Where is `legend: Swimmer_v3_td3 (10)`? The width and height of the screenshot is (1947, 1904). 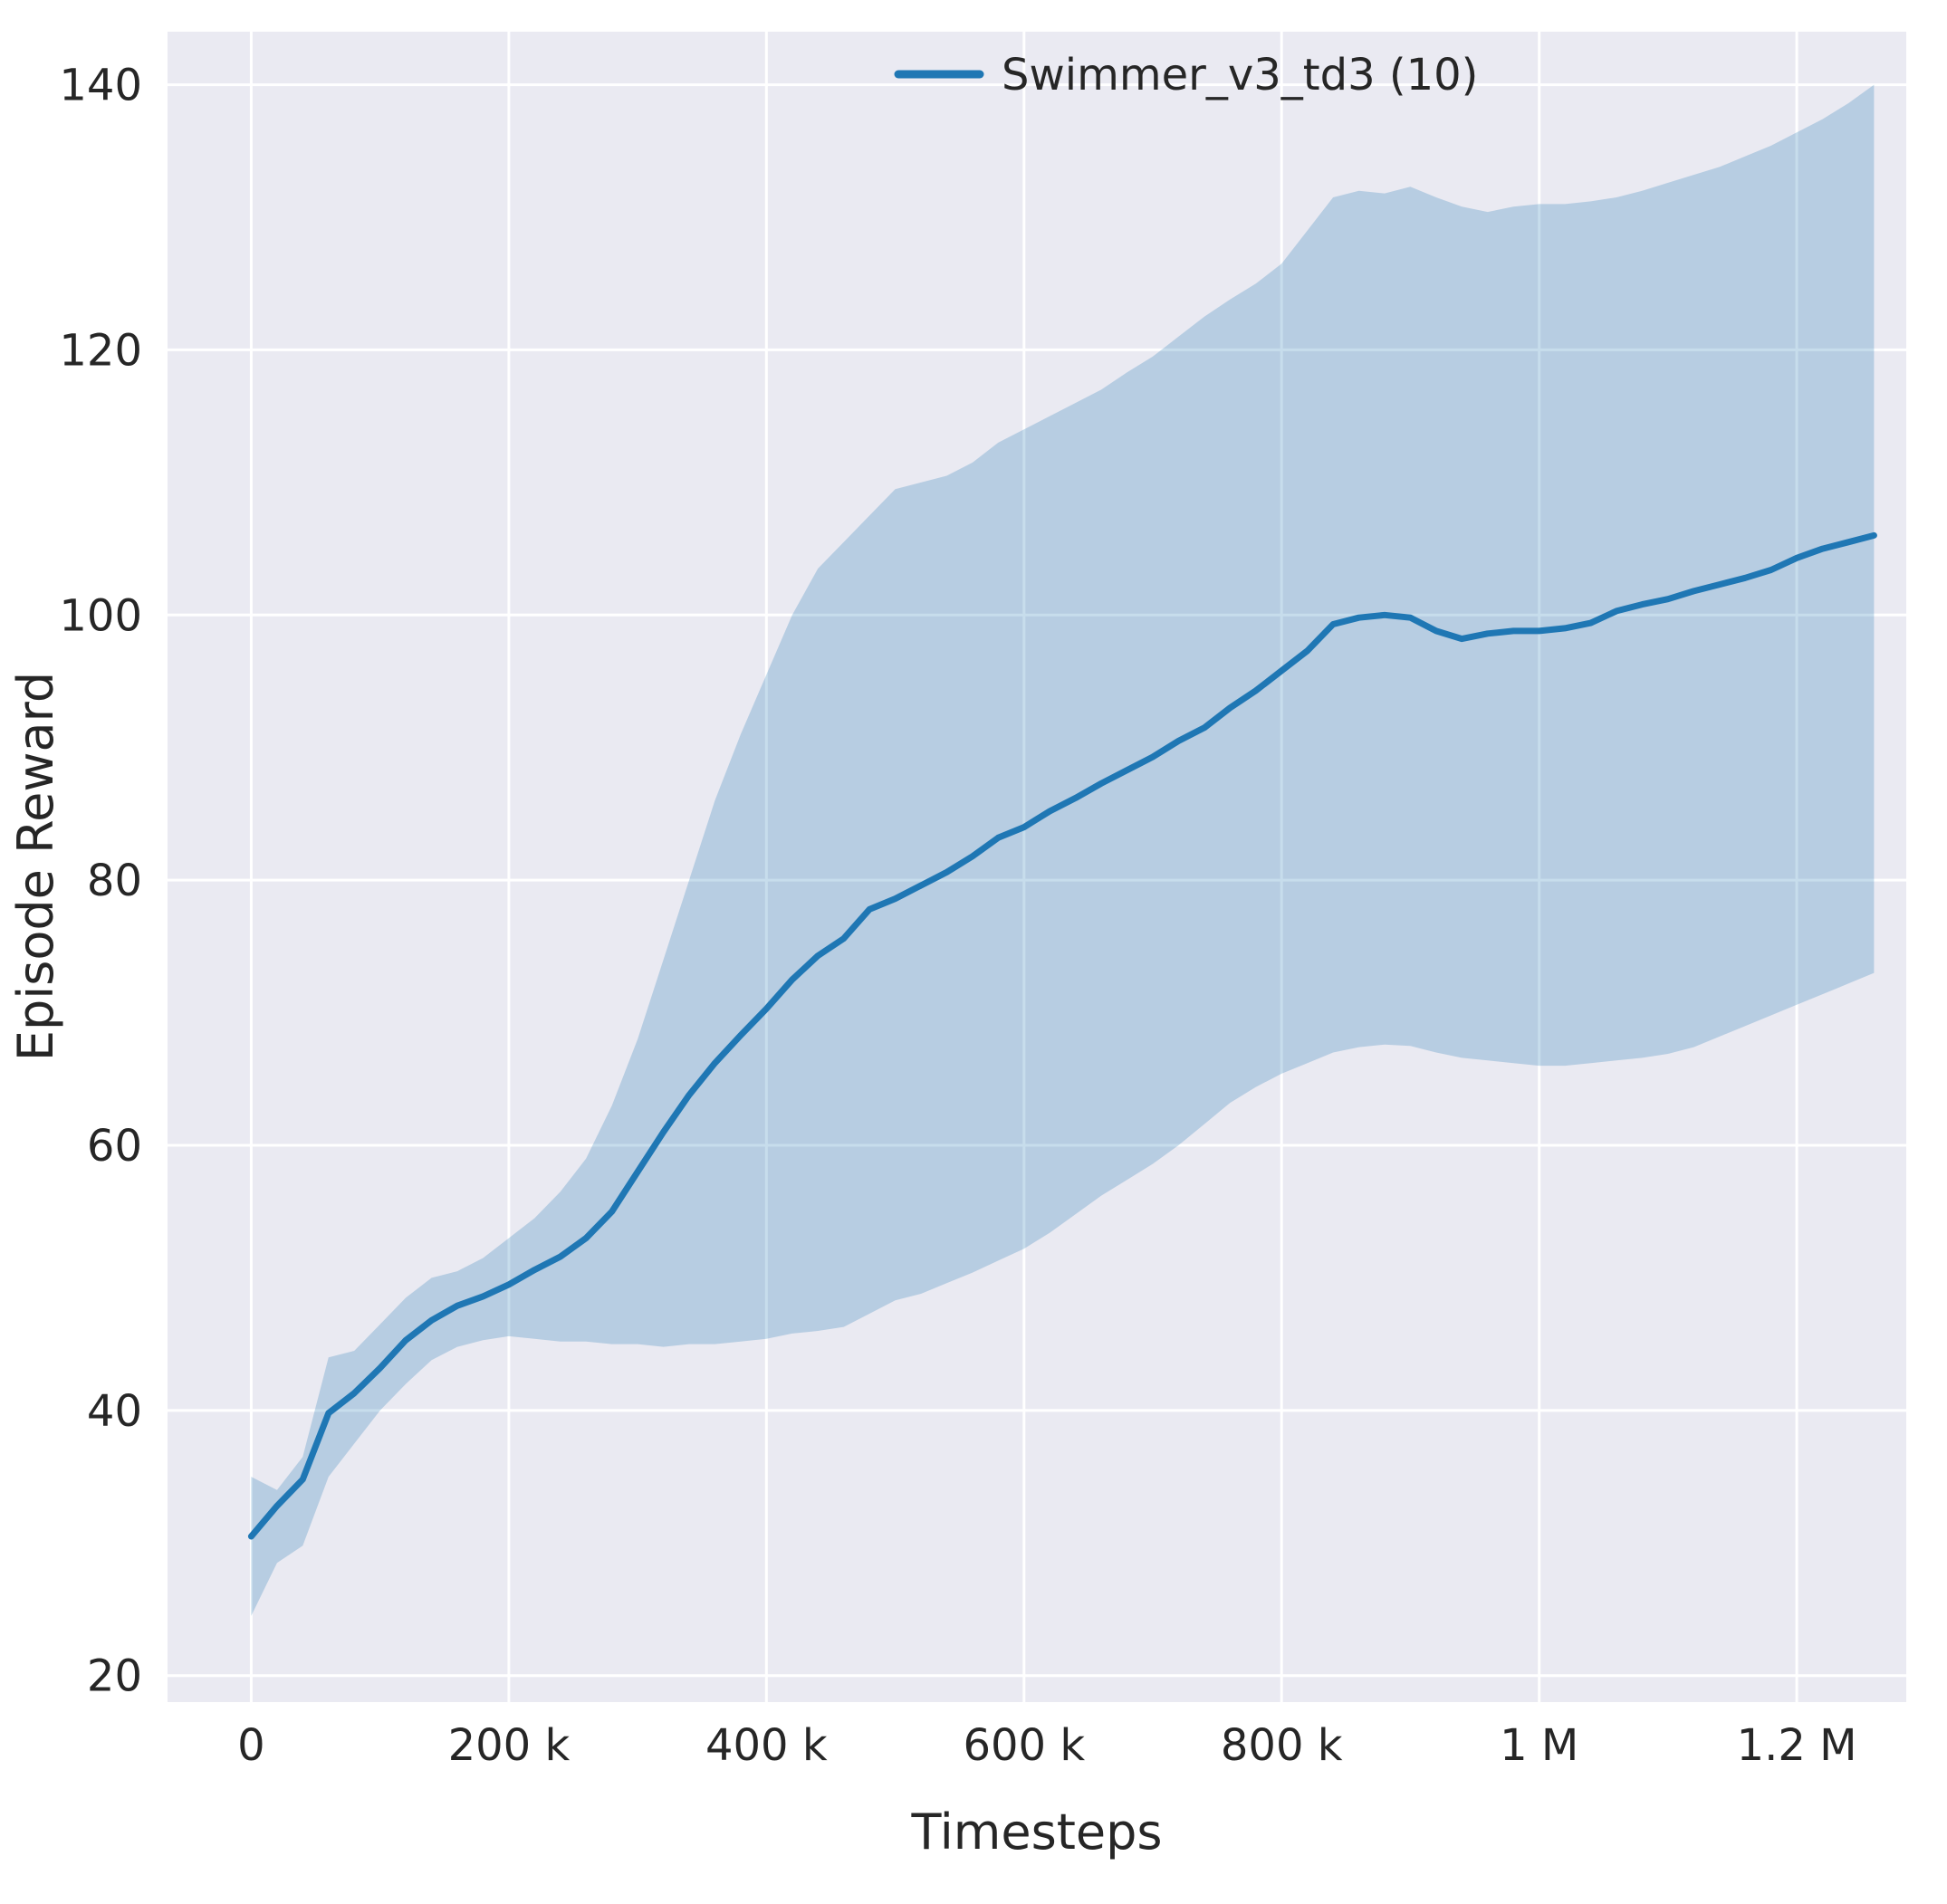 legend: Swimmer_v3_td3 (10) is located at coordinates (1186, 75).